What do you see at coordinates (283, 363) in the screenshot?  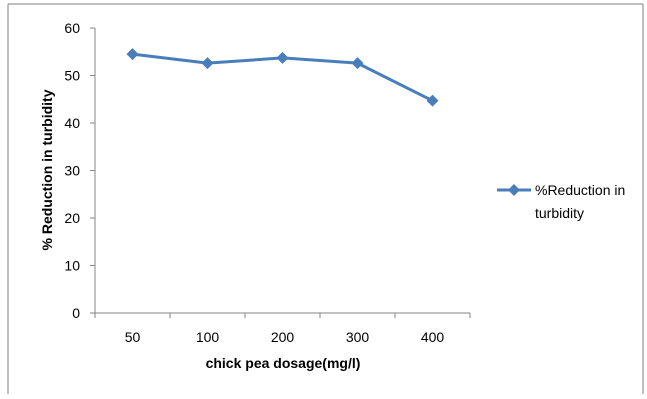 I see `x-axis-title: chick pea dosage(mg/l)` at bounding box center [283, 363].